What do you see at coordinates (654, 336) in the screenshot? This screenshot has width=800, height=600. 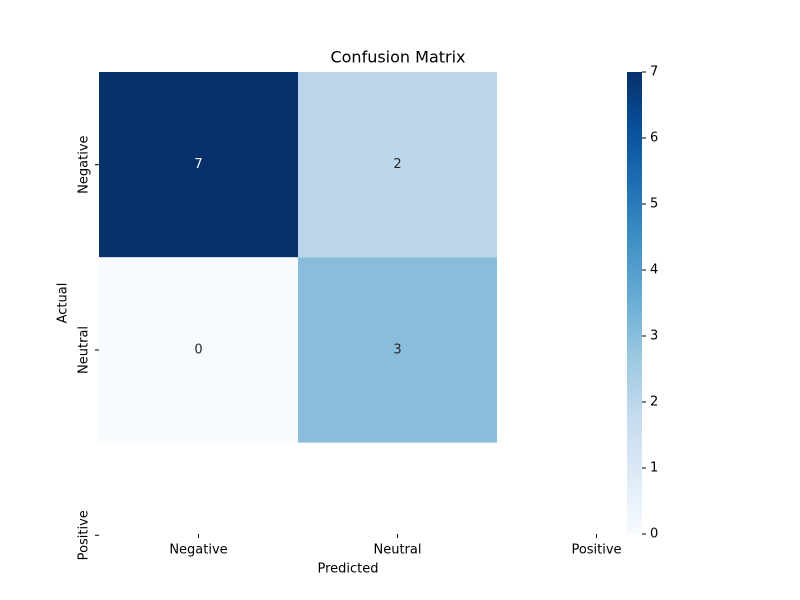 I see `colorbar-tick-label: 3` at bounding box center [654, 336].